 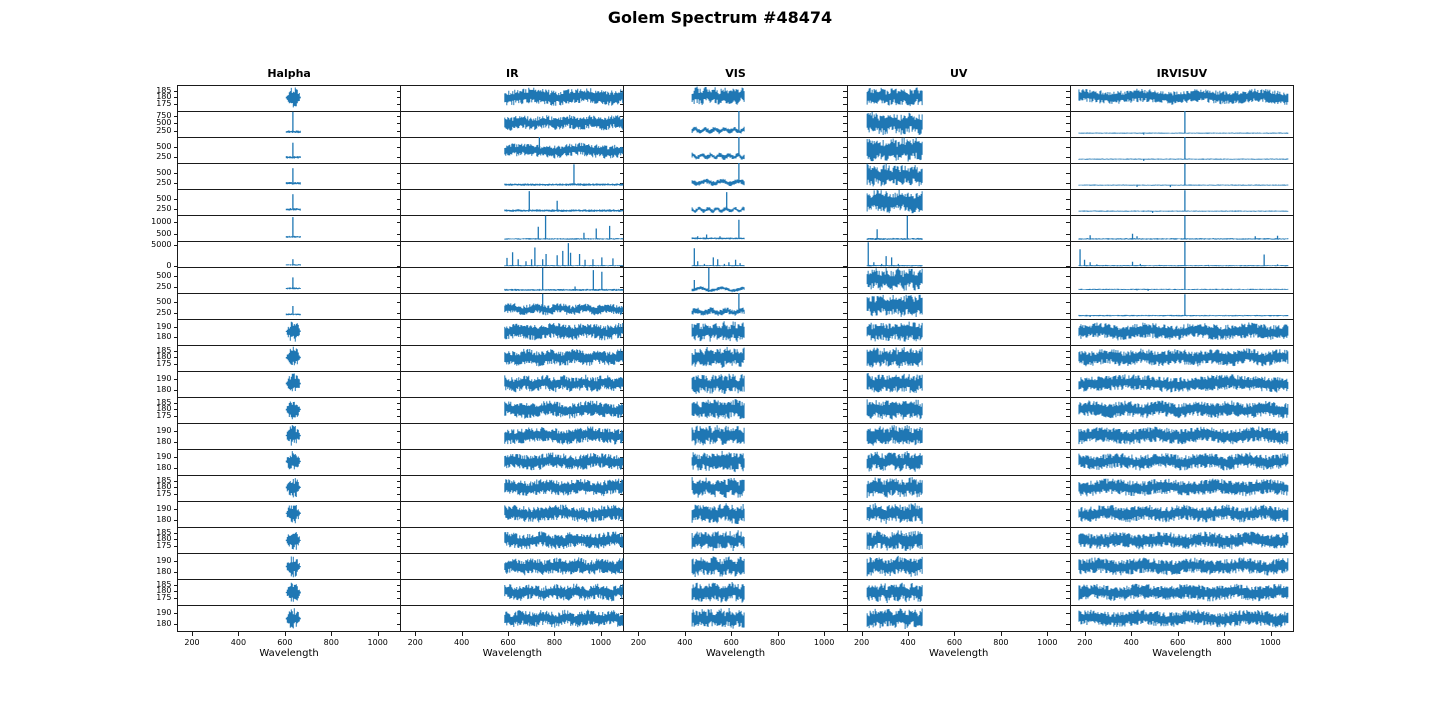 I want to click on spectrum-plot-vis-row1, so click(x=718, y=95).